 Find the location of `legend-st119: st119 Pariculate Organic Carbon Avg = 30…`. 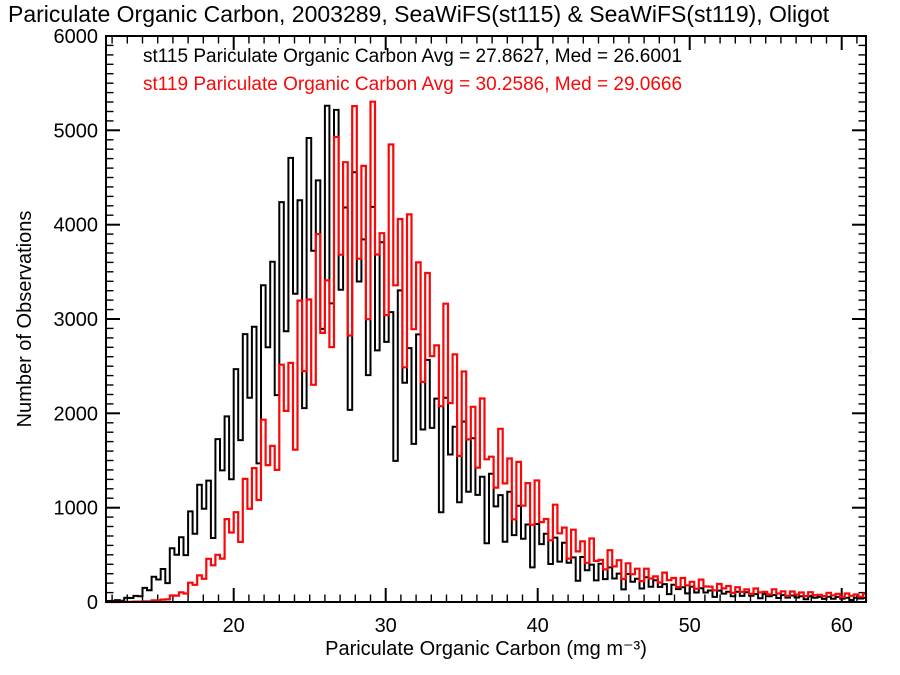

legend-st119: st119 Pariculate Organic Carbon Avg = 30… is located at coordinates (413, 84).